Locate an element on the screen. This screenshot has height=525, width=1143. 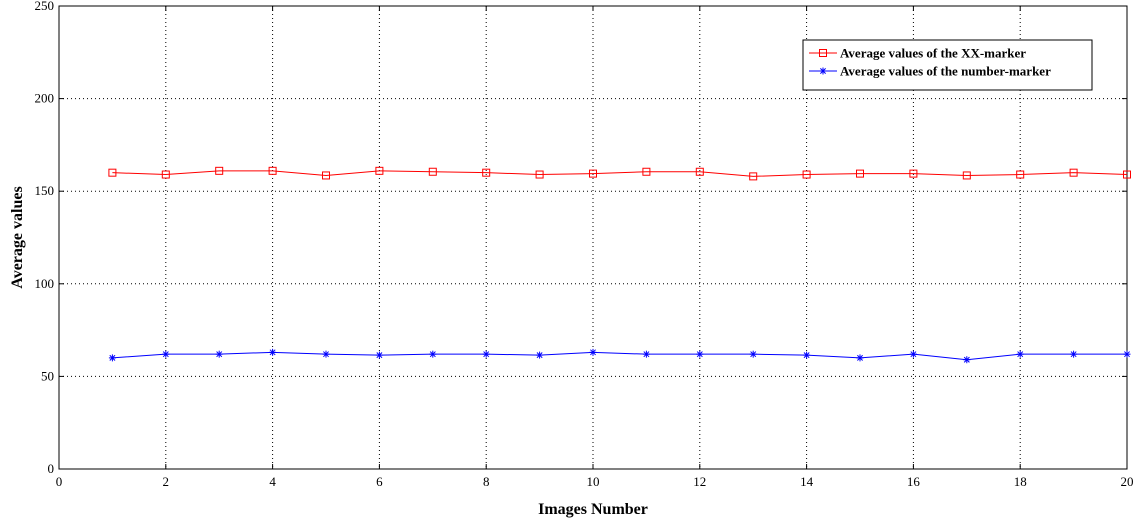
y-axis-title: Average values is located at coordinates (17, 237).